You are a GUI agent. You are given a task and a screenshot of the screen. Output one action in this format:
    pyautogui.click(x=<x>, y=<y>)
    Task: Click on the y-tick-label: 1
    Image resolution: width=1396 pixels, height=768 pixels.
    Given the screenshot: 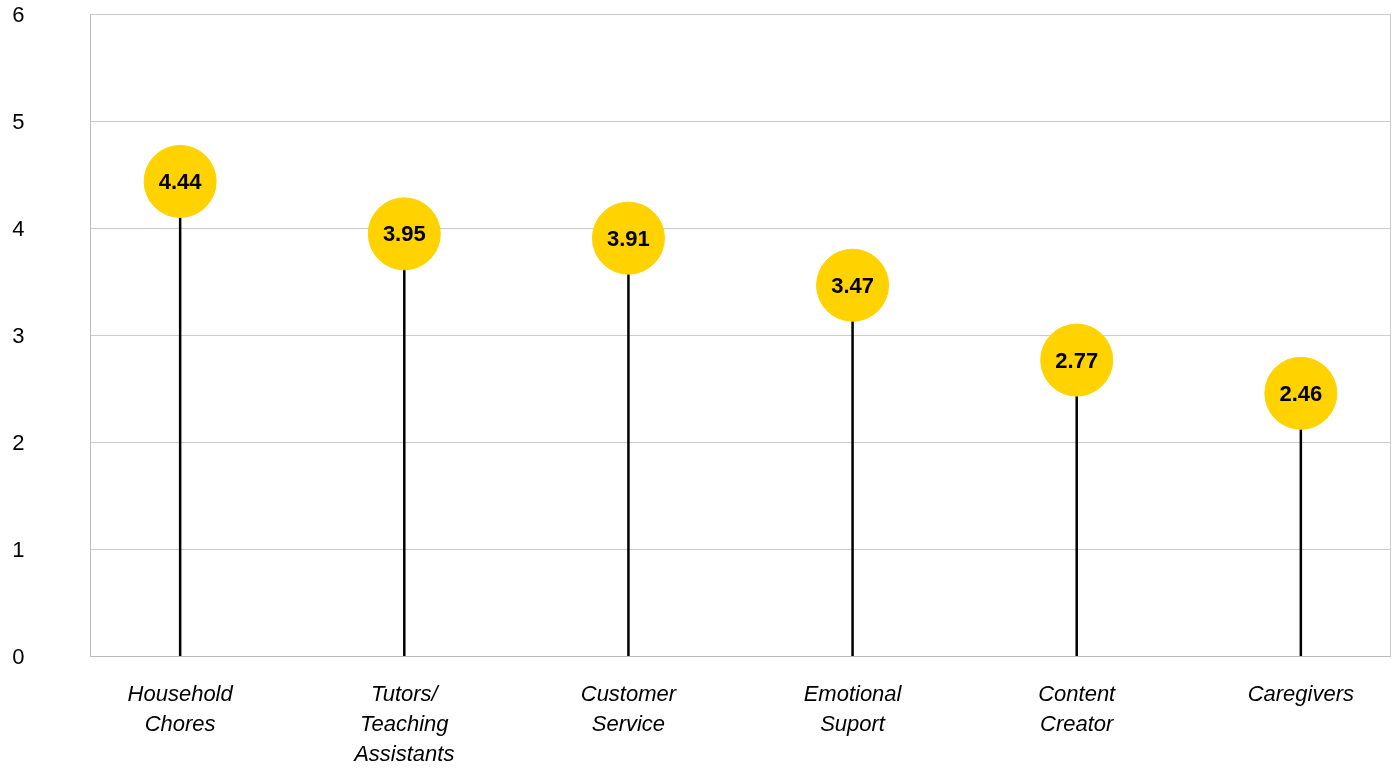 What is the action you would take?
    pyautogui.click(x=18, y=549)
    